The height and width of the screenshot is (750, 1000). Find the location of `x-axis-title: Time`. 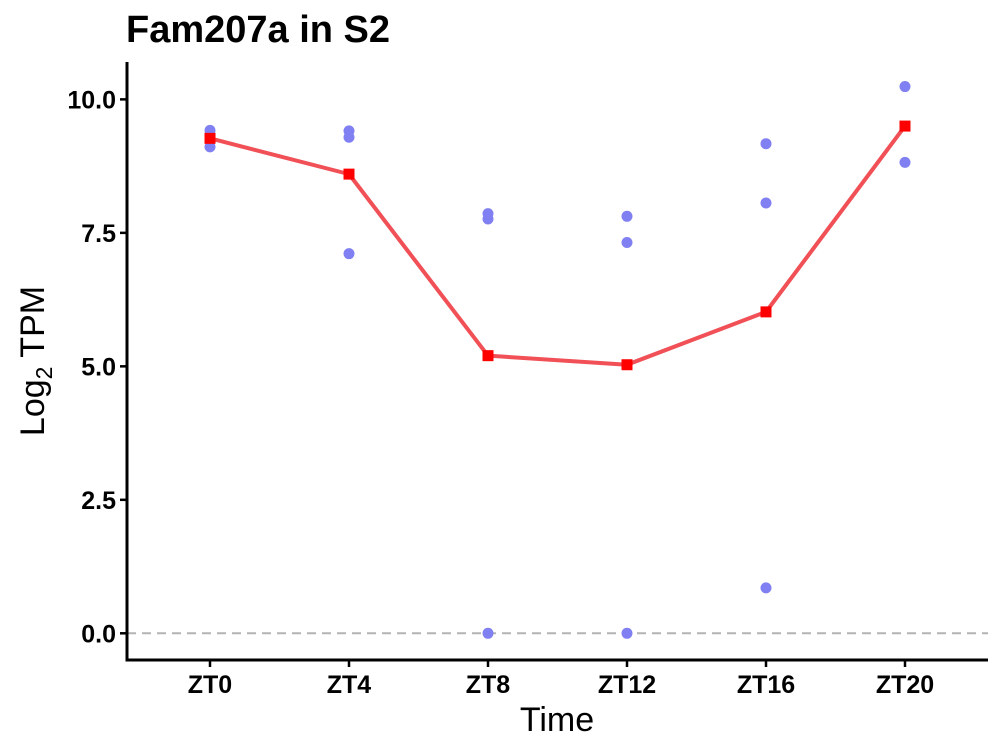

x-axis-title: Time is located at coordinates (557, 720).